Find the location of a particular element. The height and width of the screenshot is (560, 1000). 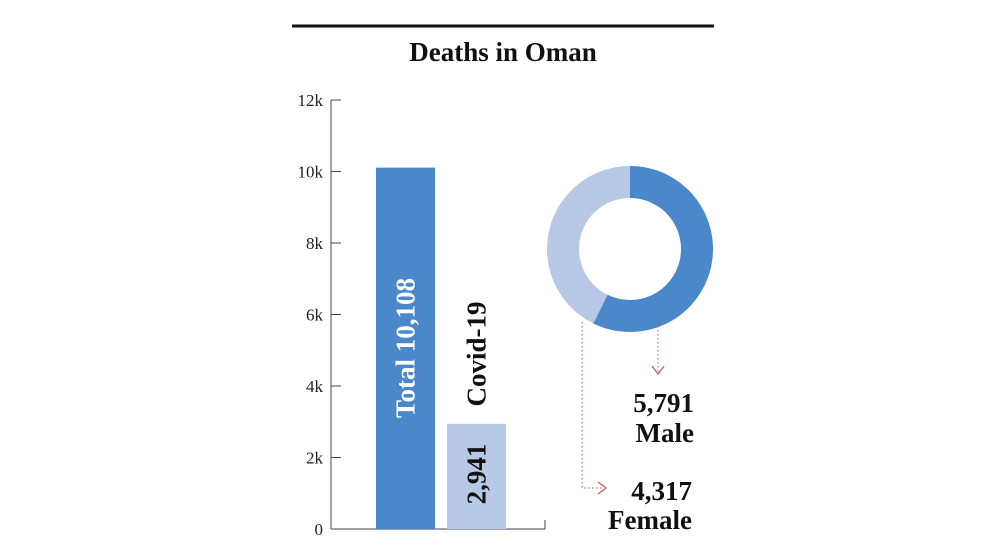

leader-lines is located at coordinates (623, 408).